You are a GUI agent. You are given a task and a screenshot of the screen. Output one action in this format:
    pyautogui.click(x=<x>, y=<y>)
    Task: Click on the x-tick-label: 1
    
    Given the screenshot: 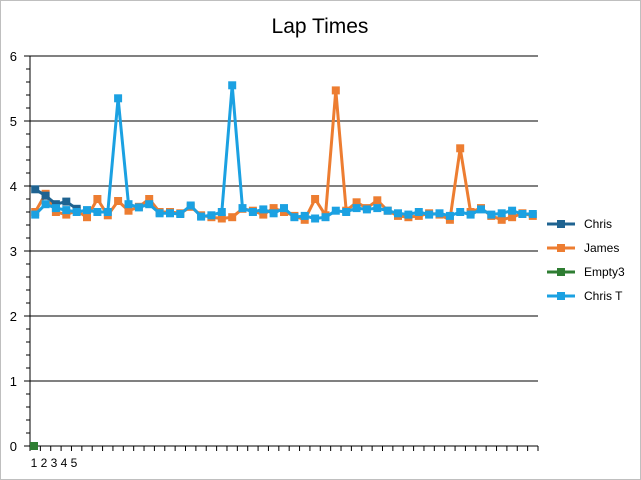 What is the action you would take?
    pyautogui.click(x=34, y=463)
    